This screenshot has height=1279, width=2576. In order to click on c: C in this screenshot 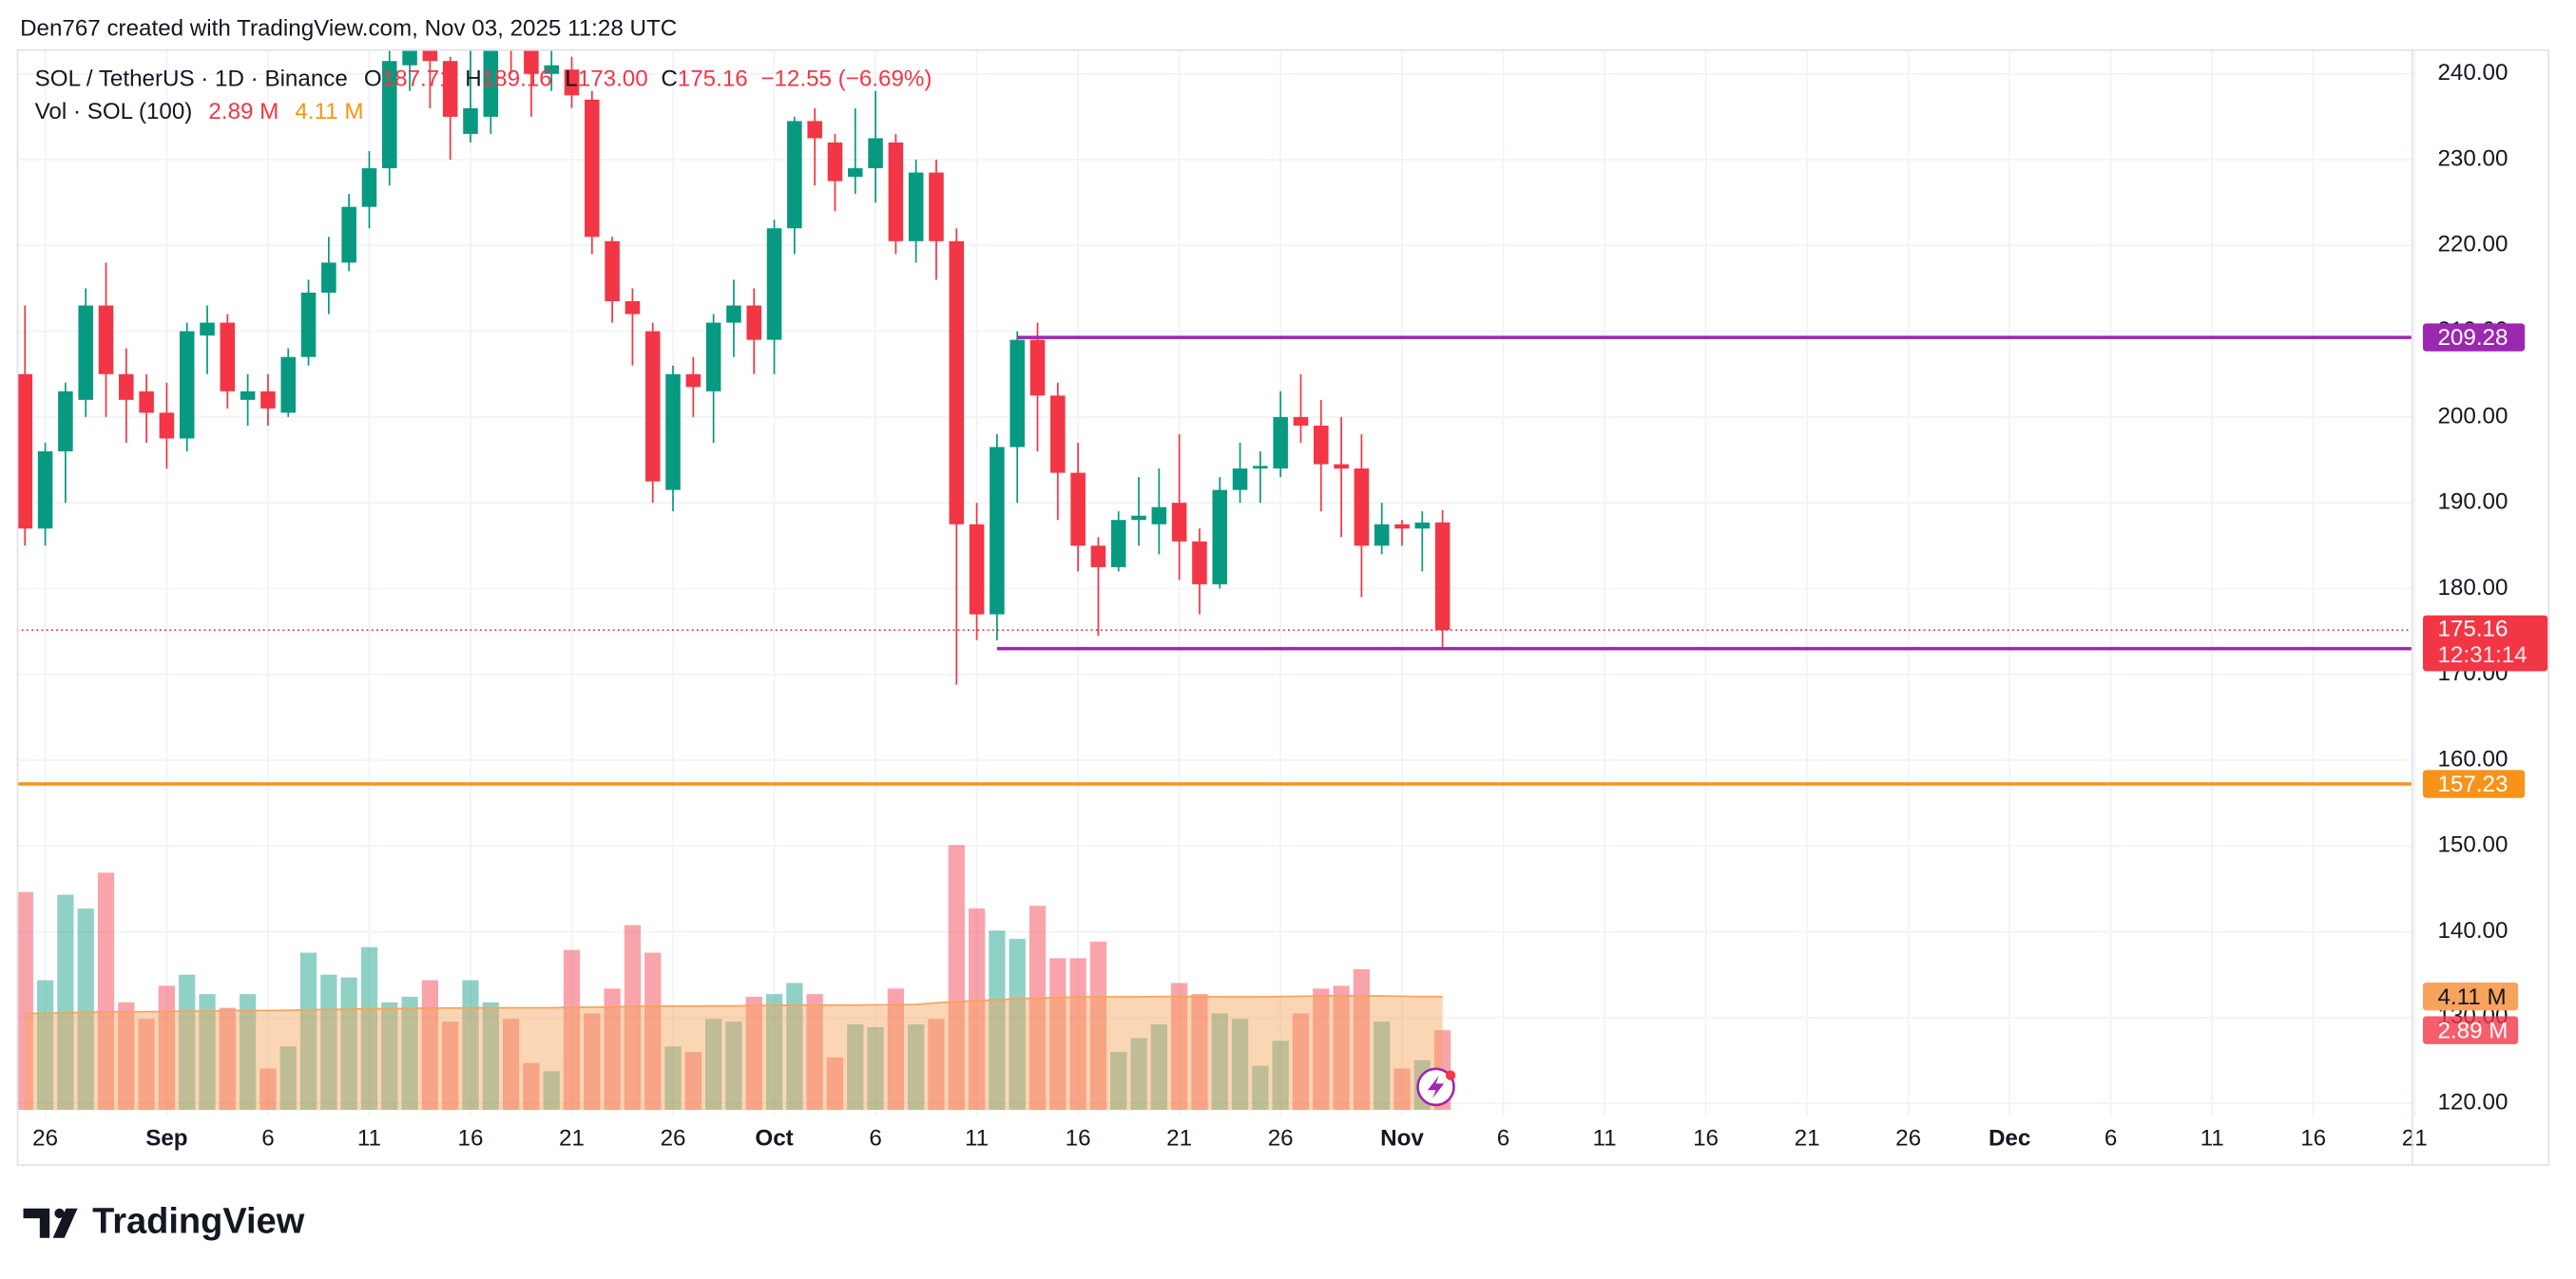, I will do `click(669, 79)`.